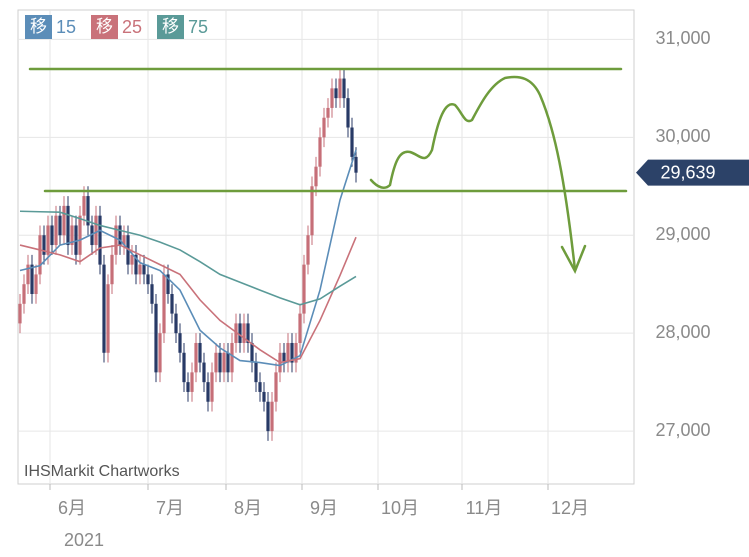  I want to click on year-label: 2021, so click(84, 540).